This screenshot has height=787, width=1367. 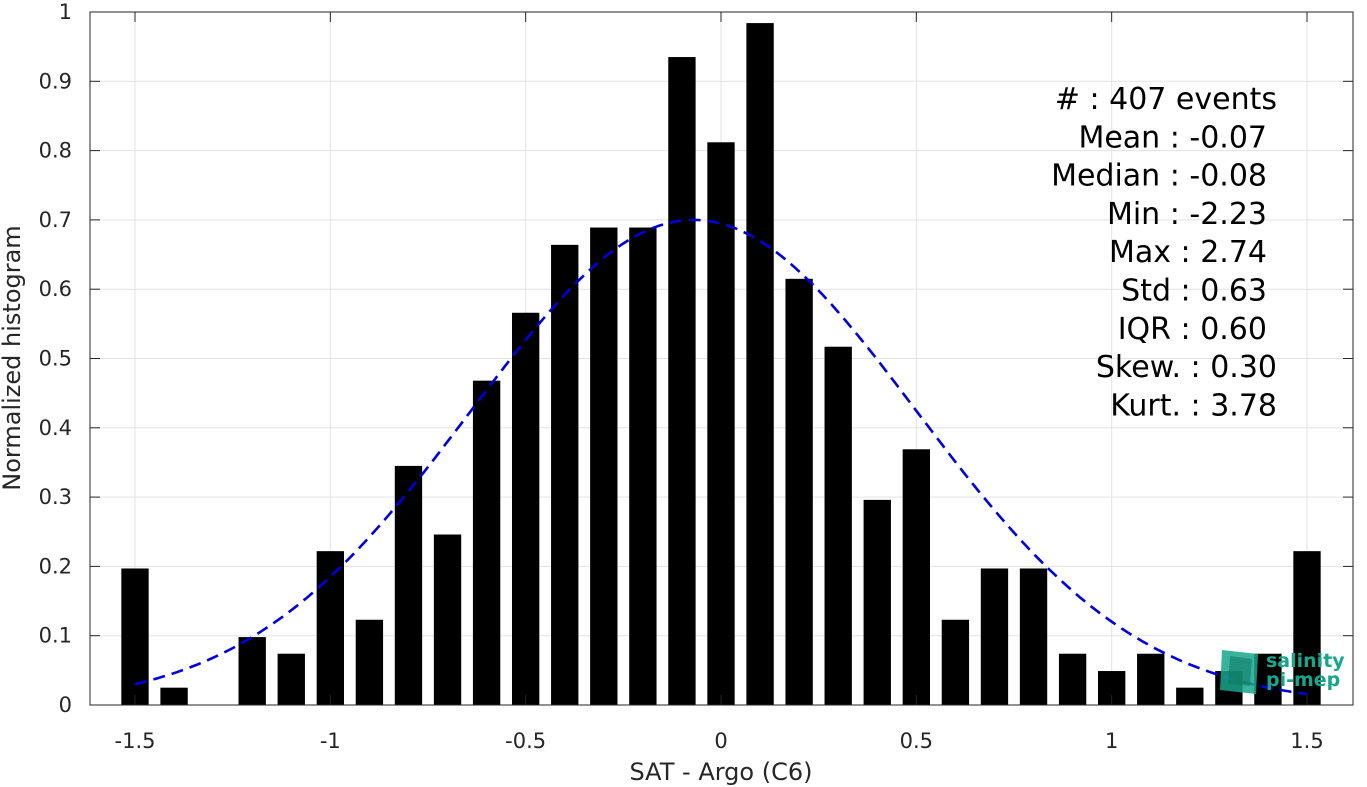 I want to click on y-tick-label: 0.9, so click(x=55, y=81).